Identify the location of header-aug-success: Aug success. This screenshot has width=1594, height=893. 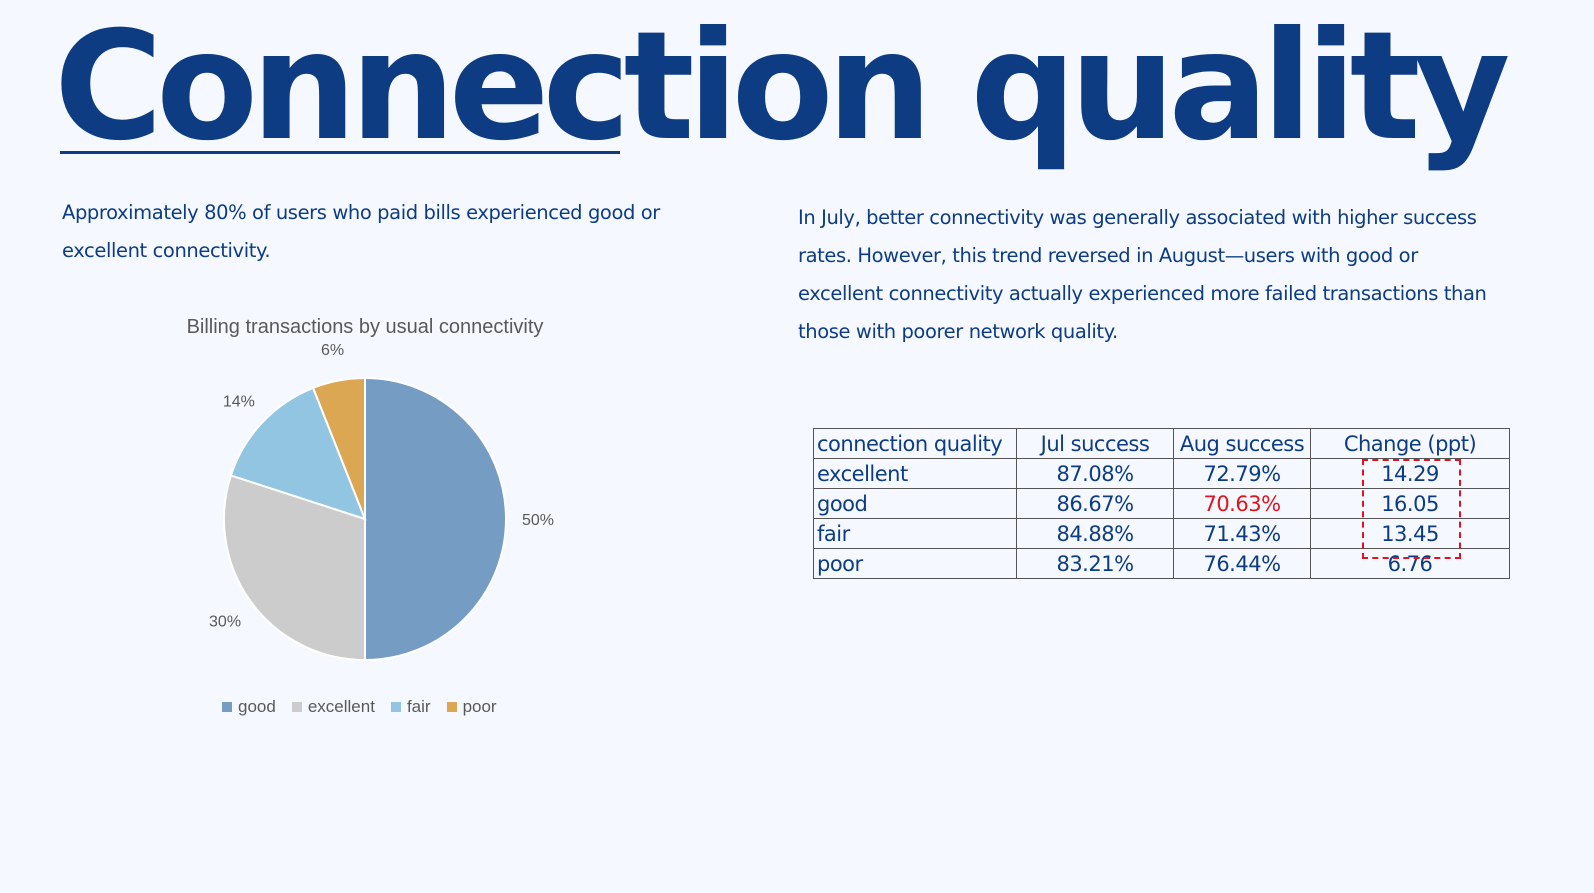
(1242, 443).